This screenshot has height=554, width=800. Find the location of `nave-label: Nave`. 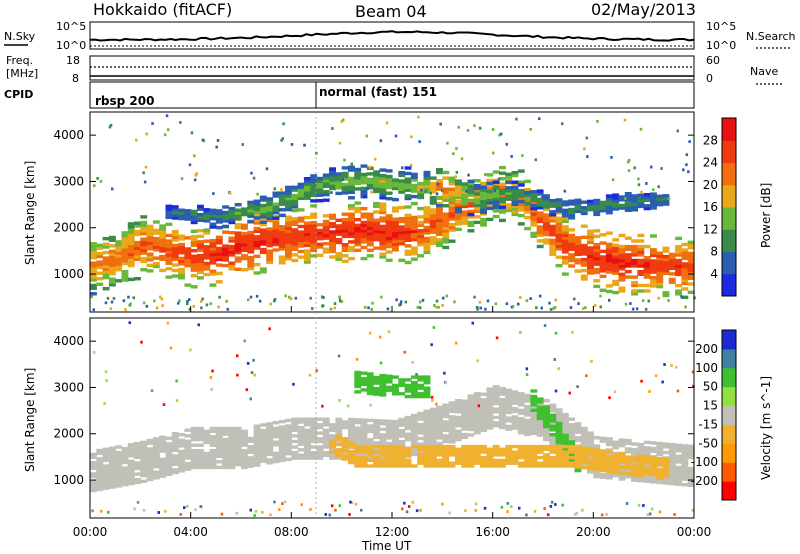

nave-label: Nave is located at coordinates (764, 71).